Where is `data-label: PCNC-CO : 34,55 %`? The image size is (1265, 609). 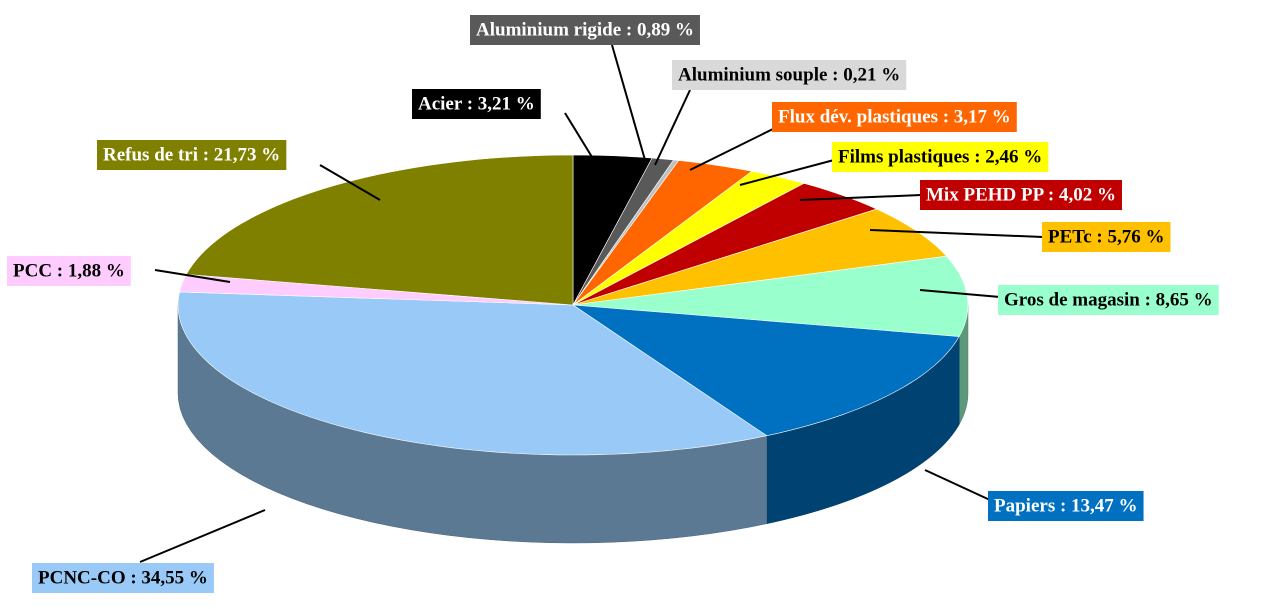
data-label: PCNC-CO : 34,55 % is located at coordinates (123, 577).